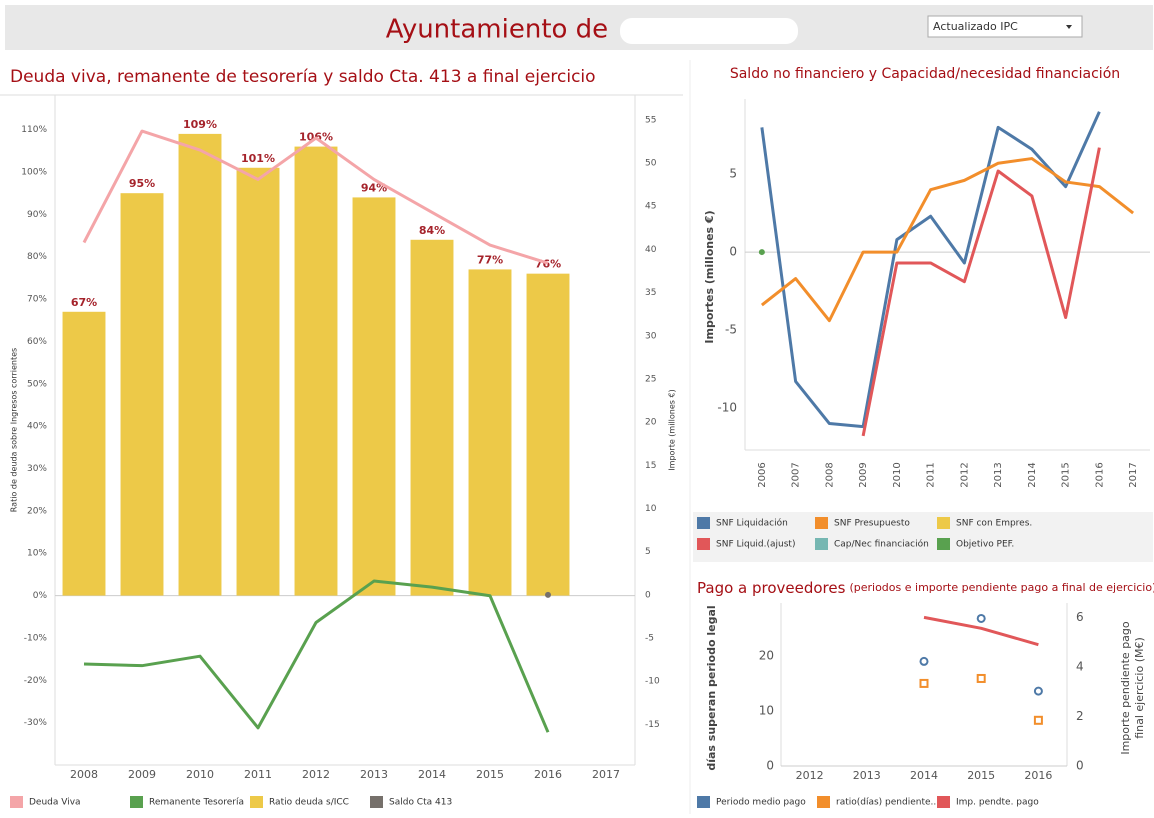  I want to click on redacted-name, so click(709, 31).